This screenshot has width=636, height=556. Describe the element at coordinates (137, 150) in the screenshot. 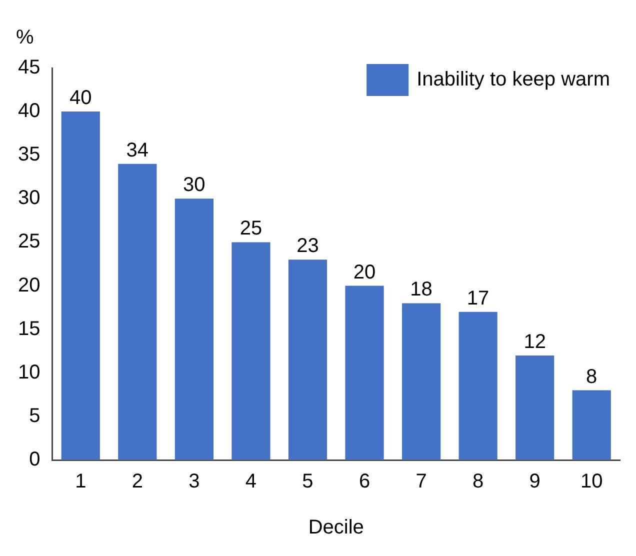

I see `data-label: 34` at that location.